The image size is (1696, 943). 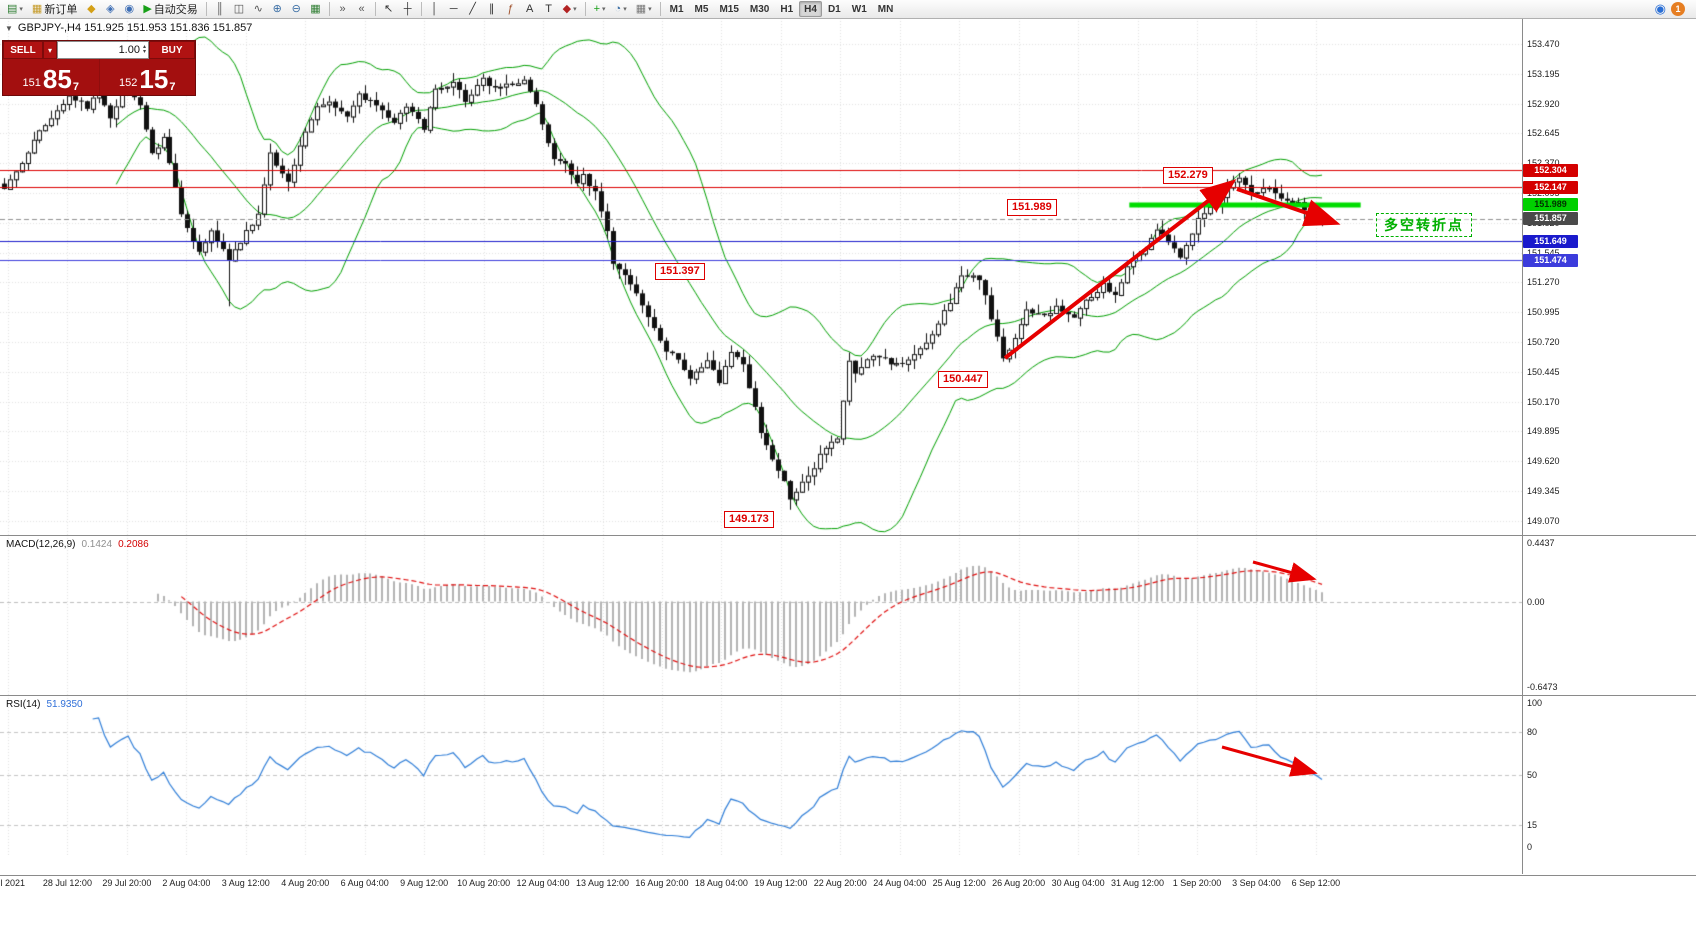 What do you see at coordinates (15, 9) in the screenshot?
I see `new-chart-button: ▤ ▾` at bounding box center [15, 9].